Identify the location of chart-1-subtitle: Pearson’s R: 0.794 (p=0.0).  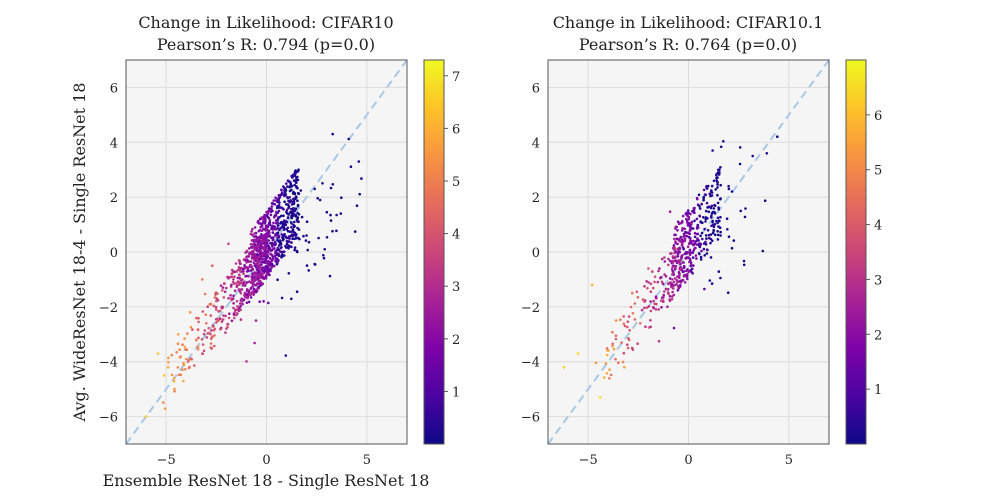
(266, 44).